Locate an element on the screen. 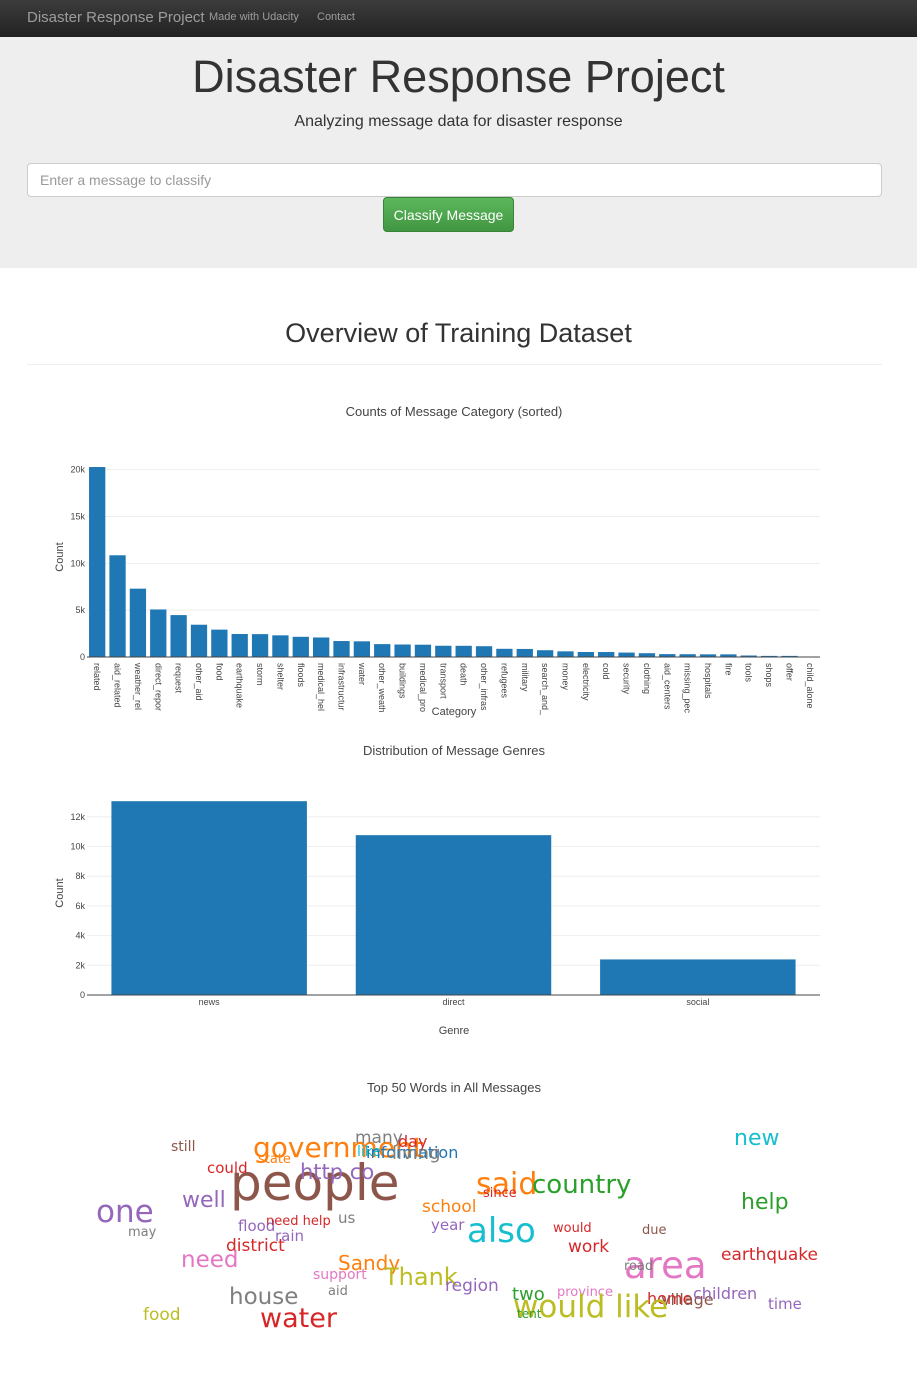 The image size is (917, 1396). x-tick-label: military is located at coordinates (525, 677).